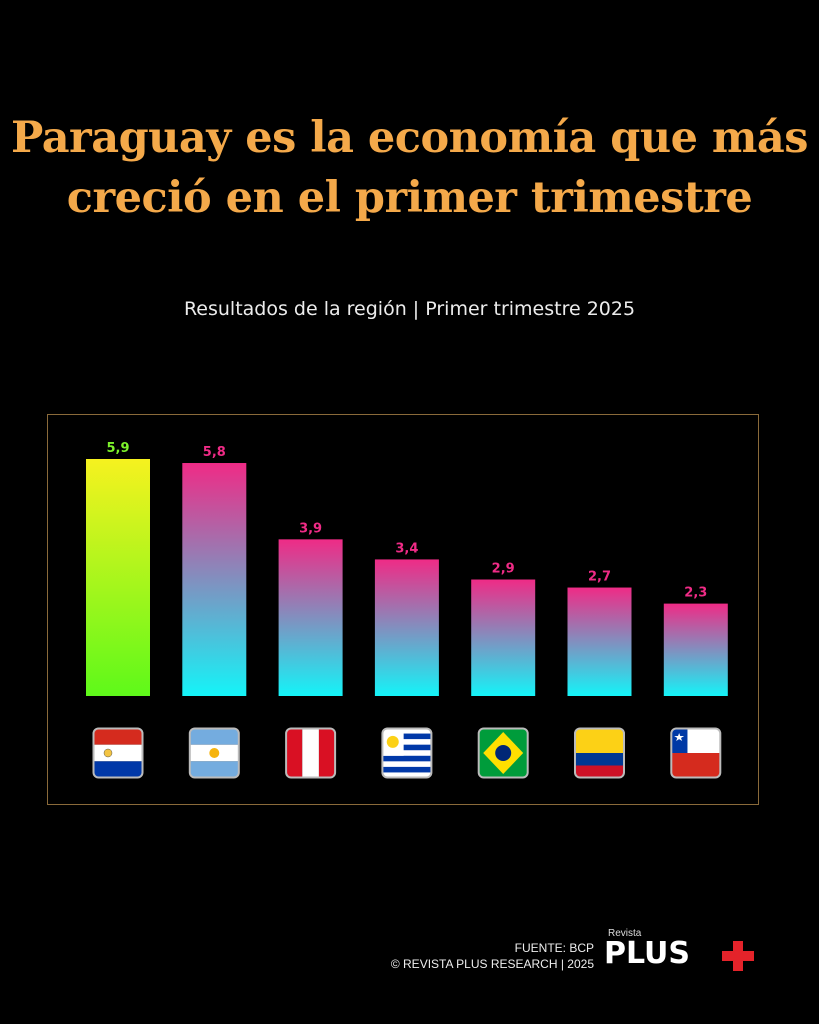 This screenshot has width=819, height=1024. What do you see at coordinates (647, 953) in the screenshot?
I see `brand-big-text: PLUS` at bounding box center [647, 953].